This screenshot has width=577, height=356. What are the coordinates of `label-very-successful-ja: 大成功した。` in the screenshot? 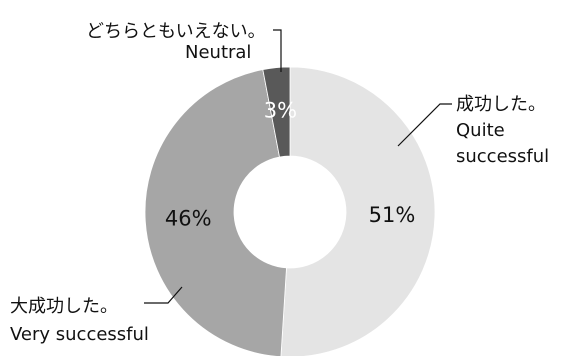 It's located at (64, 306).